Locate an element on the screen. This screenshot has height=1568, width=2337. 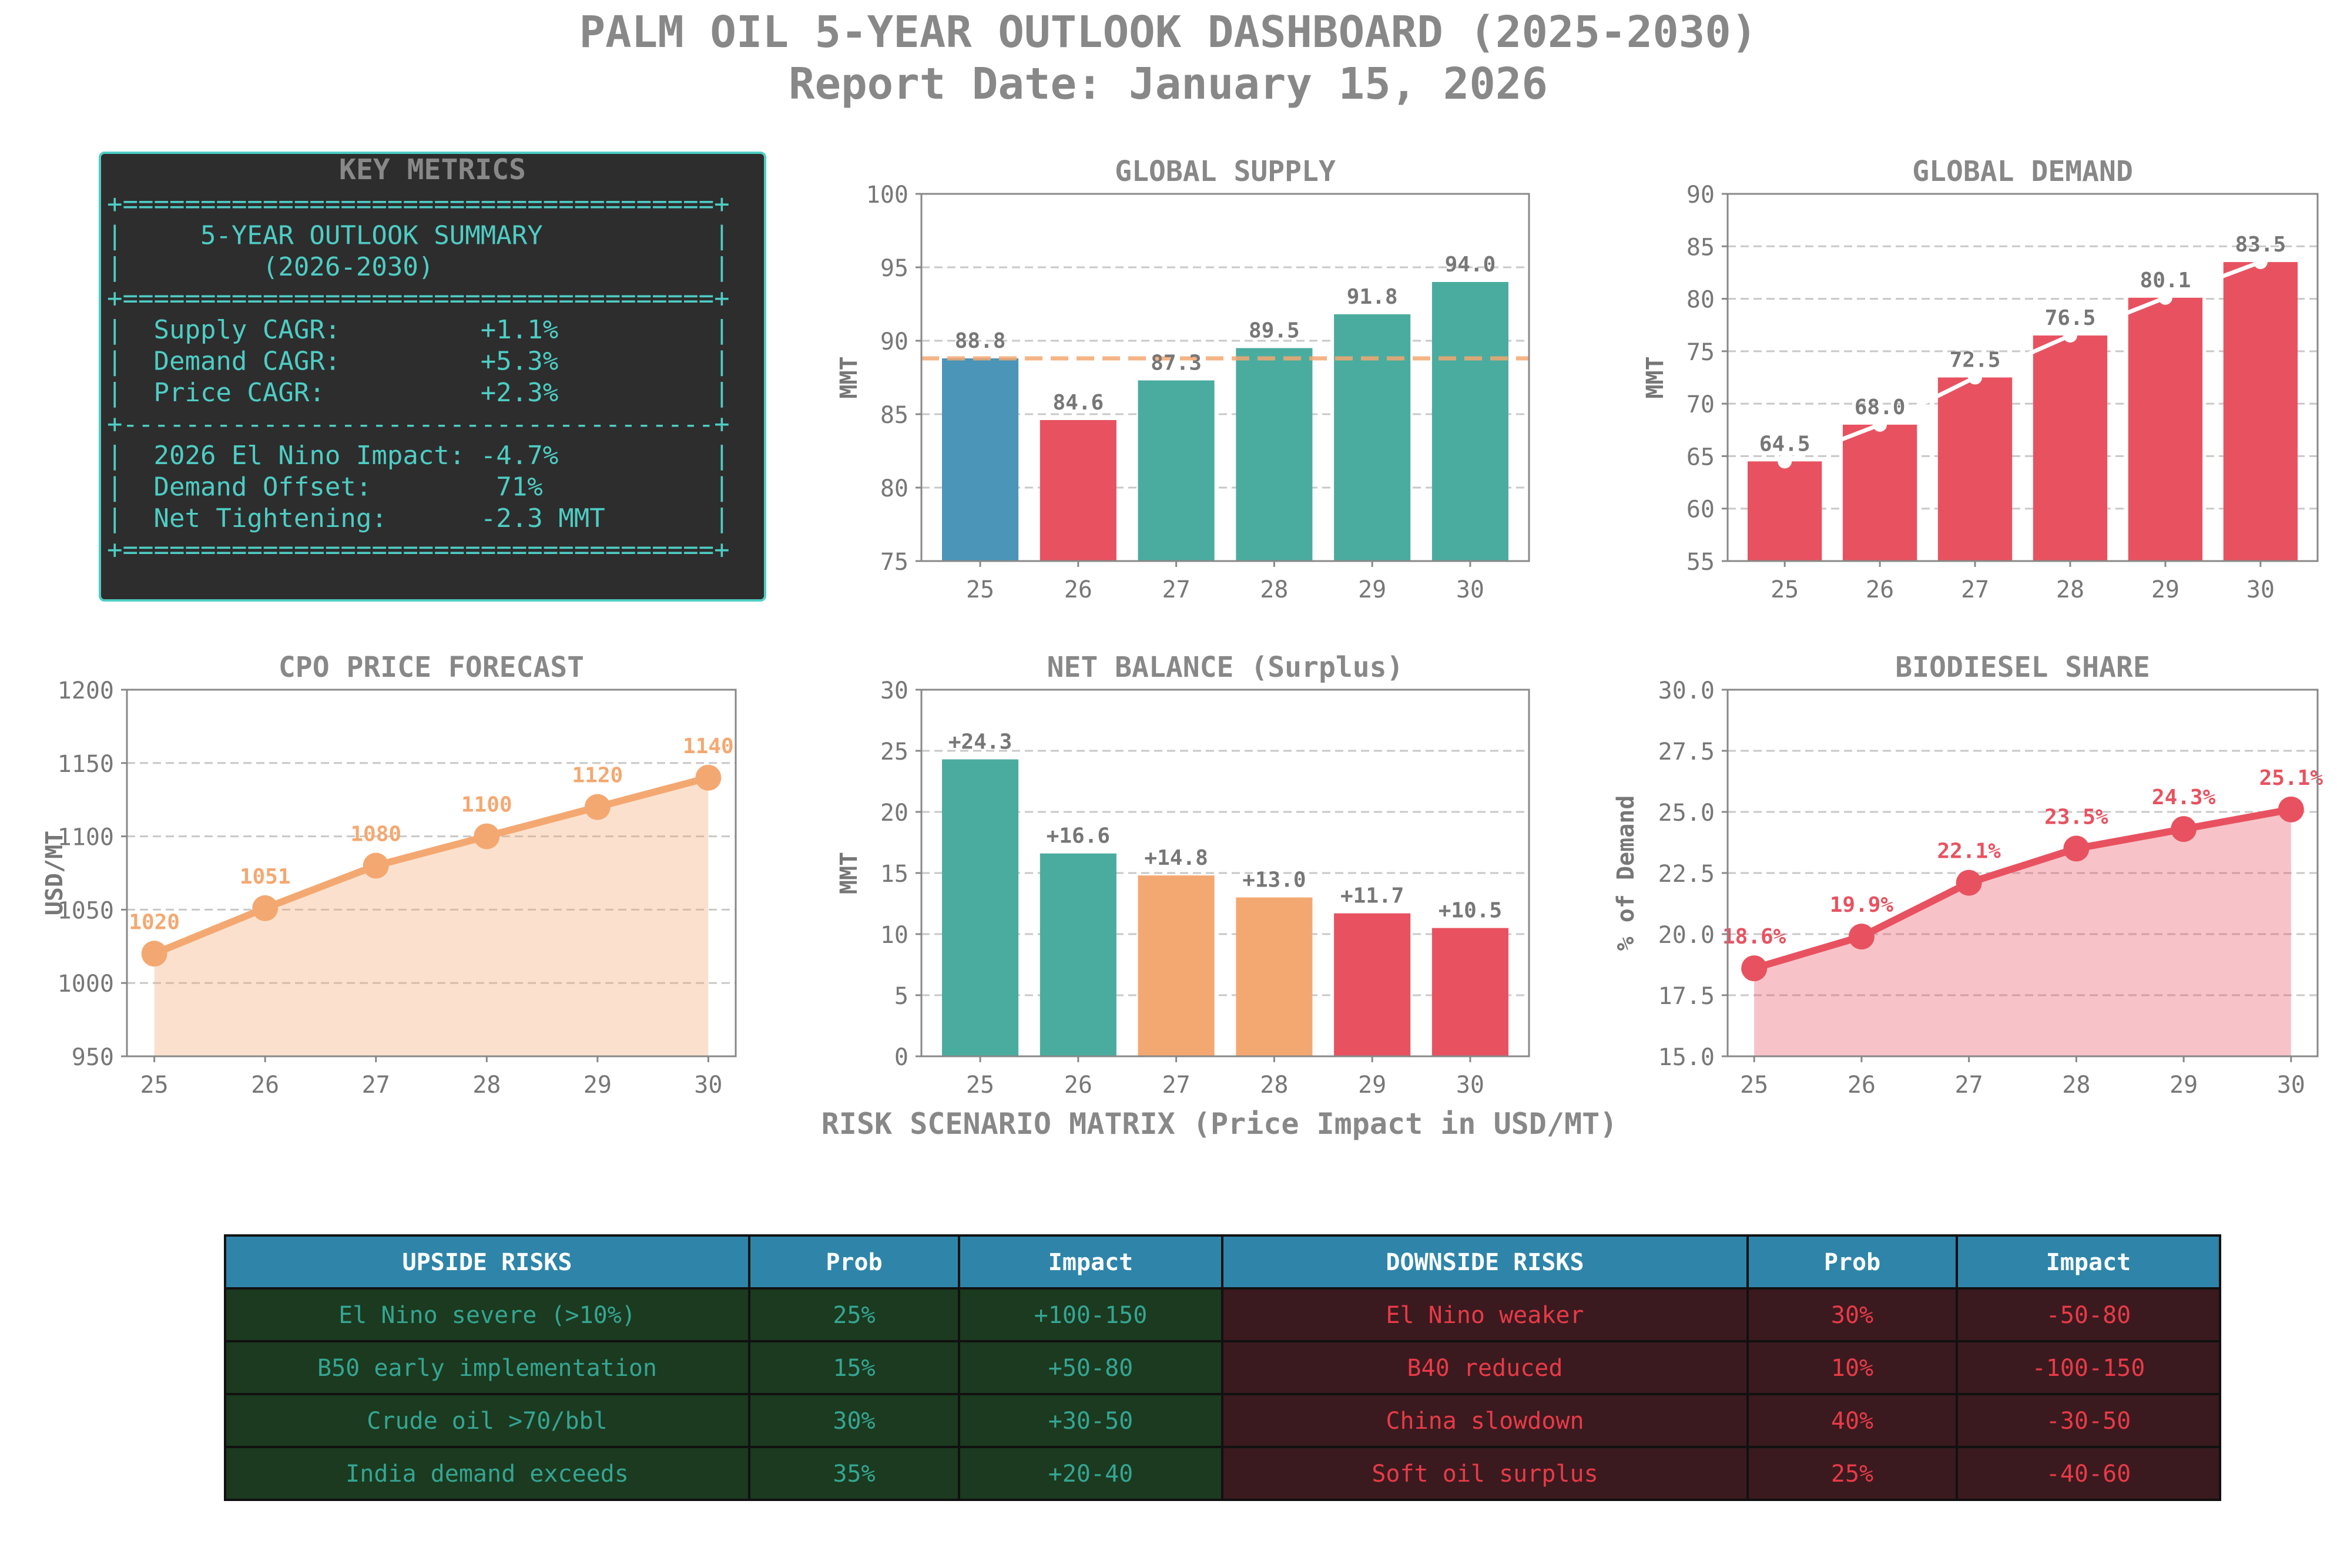
y-tick-label: 70 is located at coordinates (1701, 404).